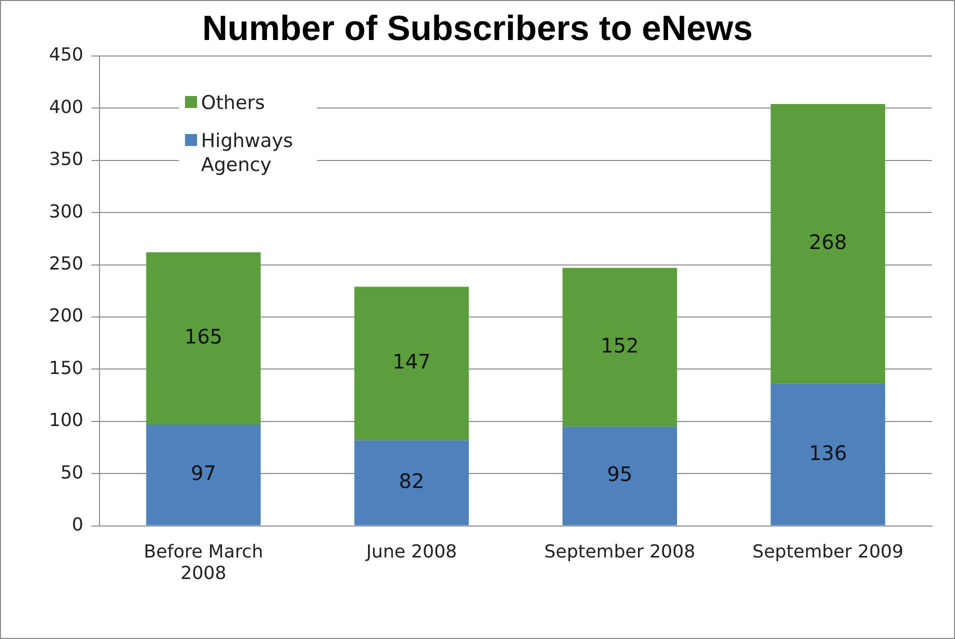 The width and height of the screenshot is (955, 639). Describe the element at coordinates (66, 55) in the screenshot. I see `y-tick-label: 450` at that location.